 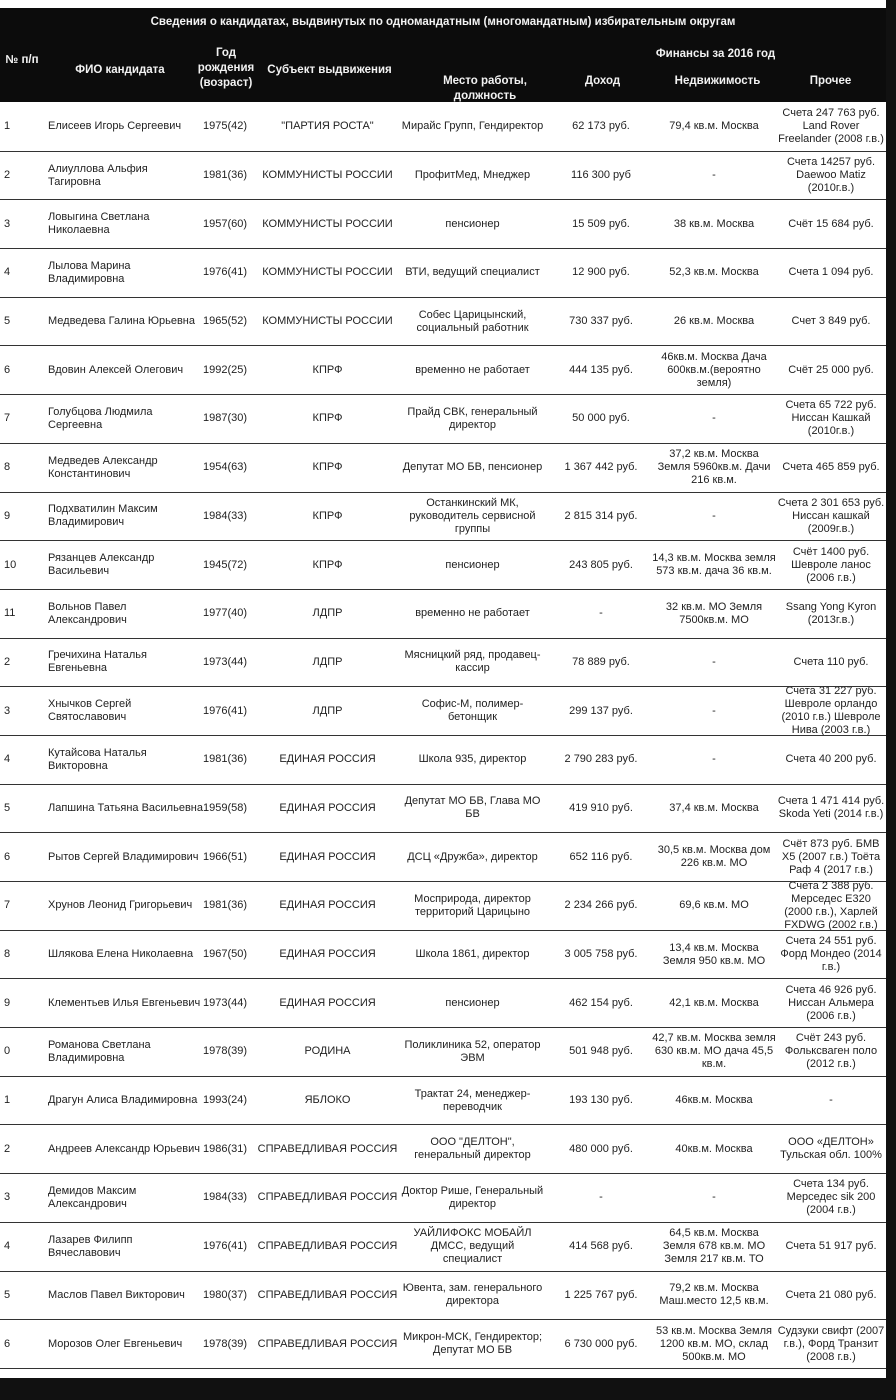 What do you see at coordinates (225, 1051) in the screenshot?
I see `cell-birth-year: 1978(39)` at bounding box center [225, 1051].